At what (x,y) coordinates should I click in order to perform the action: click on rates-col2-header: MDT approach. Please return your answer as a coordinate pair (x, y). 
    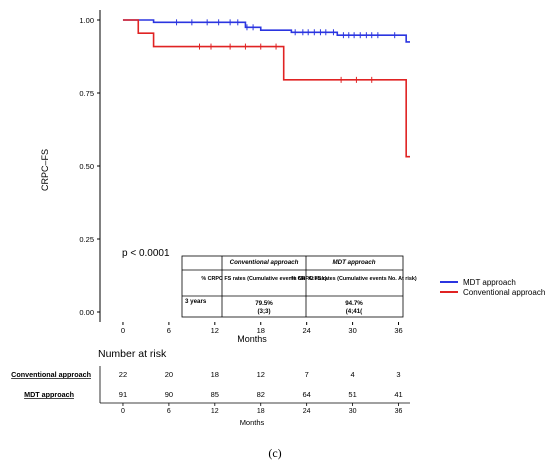
    Looking at the image, I should click on (354, 262).